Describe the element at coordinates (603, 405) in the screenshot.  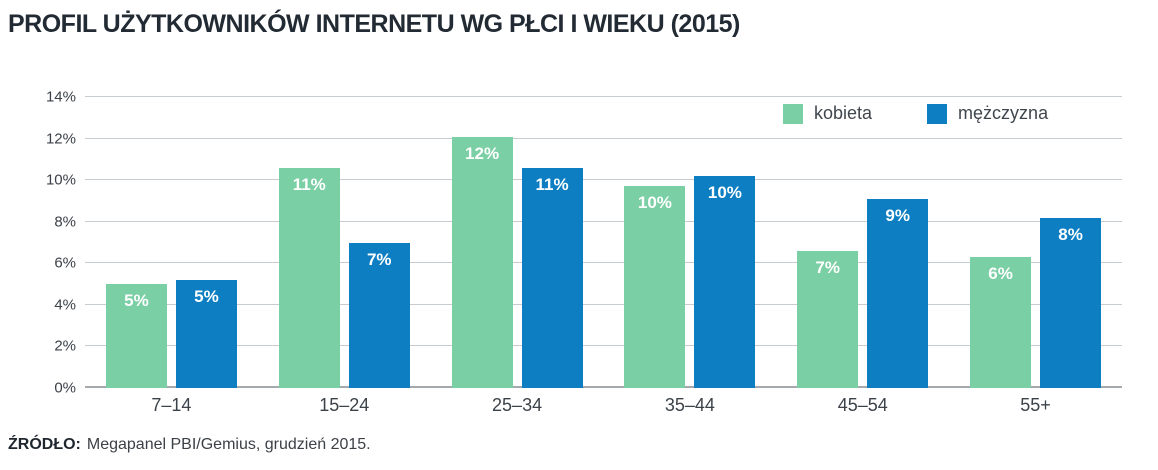
I see `x-axis-labels: 7–14 15–24 25–34 35–44 45–54 55+` at that location.